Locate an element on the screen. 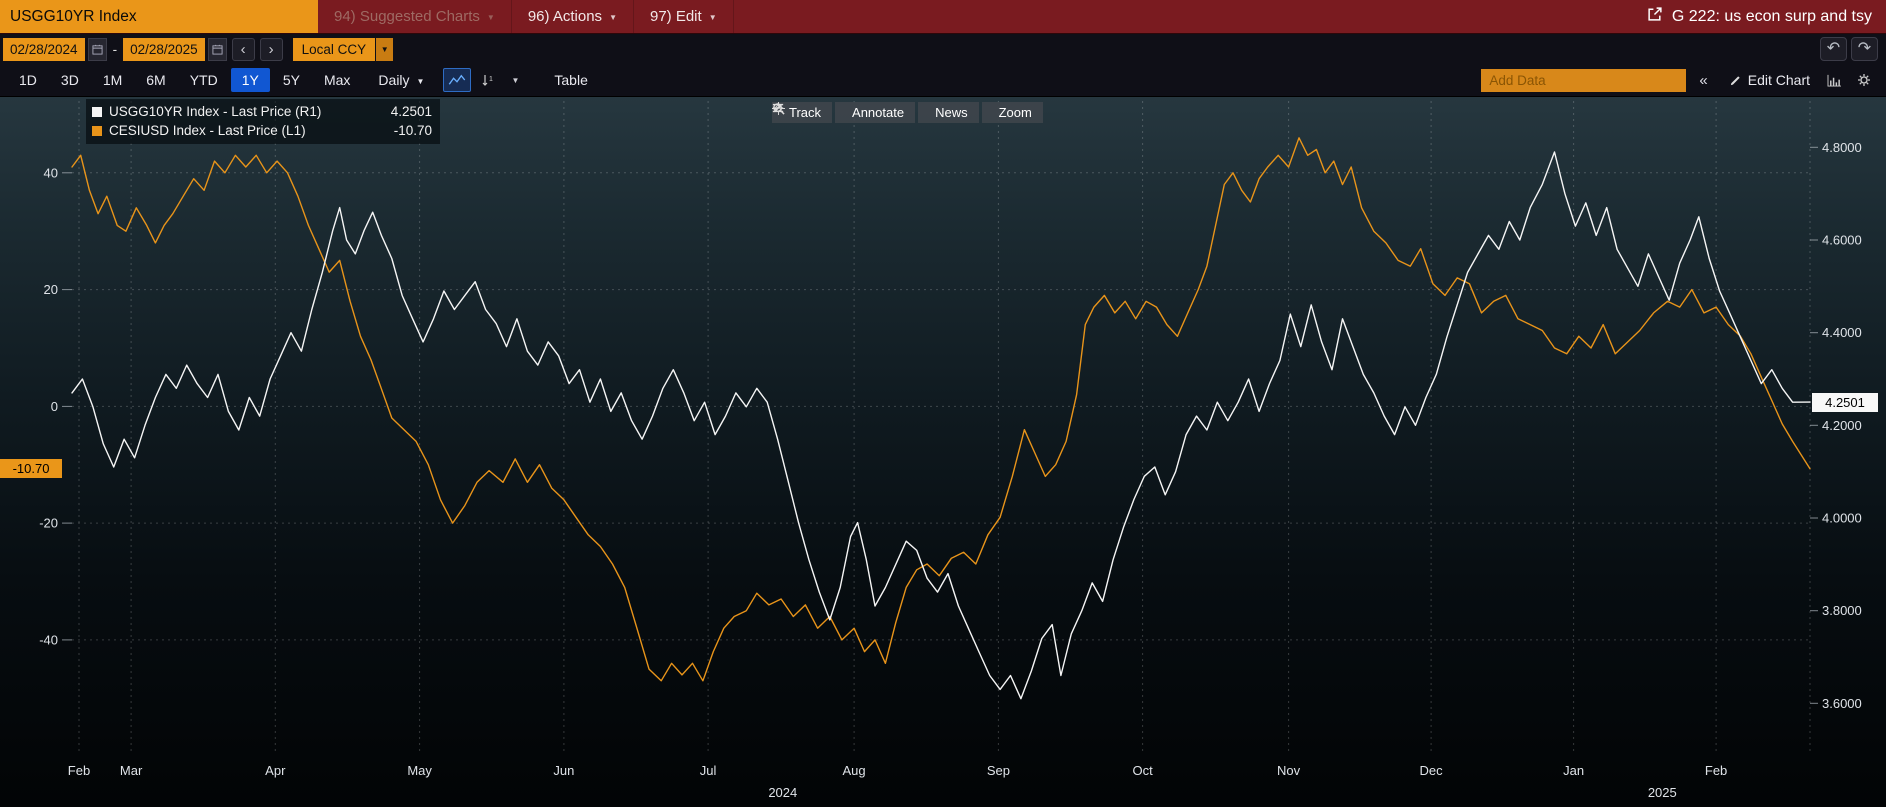 The height and width of the screenshot is (807, 1886). svg-text: 1 is located at coordinates (491, 79).